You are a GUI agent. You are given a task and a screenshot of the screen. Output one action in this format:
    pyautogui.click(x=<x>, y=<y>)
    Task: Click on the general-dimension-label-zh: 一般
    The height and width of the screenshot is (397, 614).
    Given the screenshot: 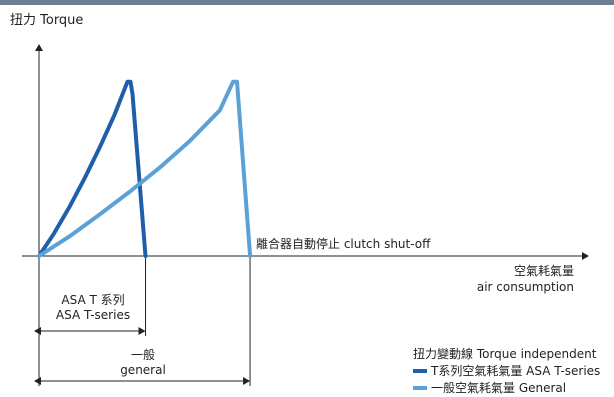 What is the action you would take?
    pyautogui.click(x=142, y=355)
    